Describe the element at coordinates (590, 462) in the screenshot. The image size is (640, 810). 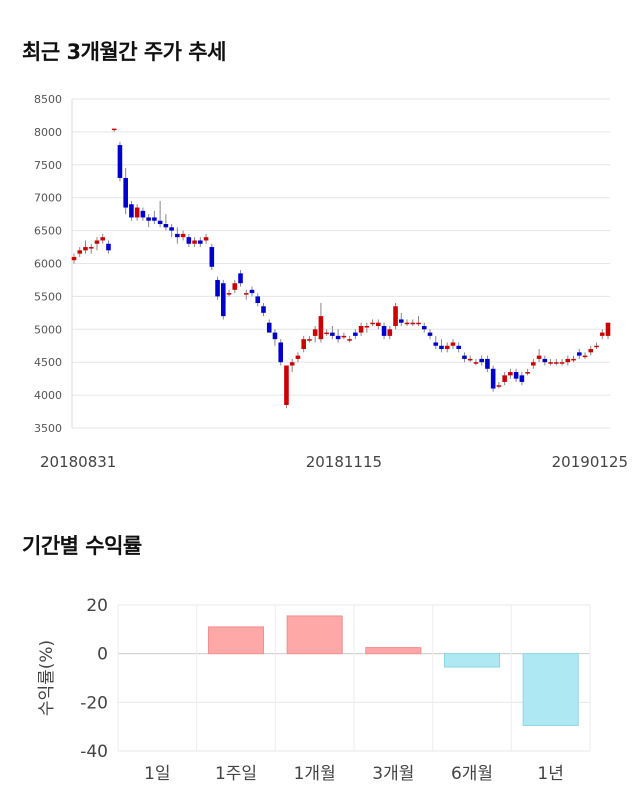
I see `x-tick-label: 20190125` at that location.